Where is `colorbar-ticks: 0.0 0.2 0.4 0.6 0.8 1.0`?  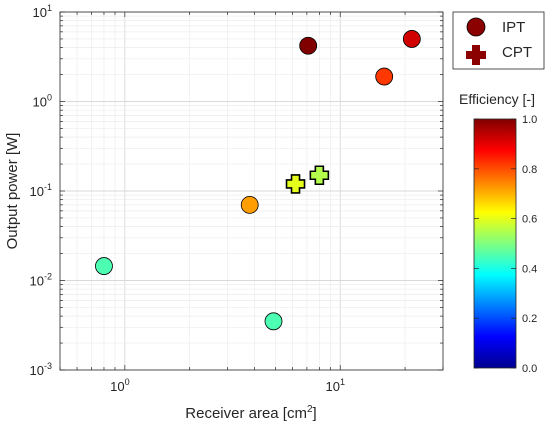 colorbar-ticks: 0.0 0.2 0.4 0.6 0.8 1.0 is located at coordinates (505, 244).